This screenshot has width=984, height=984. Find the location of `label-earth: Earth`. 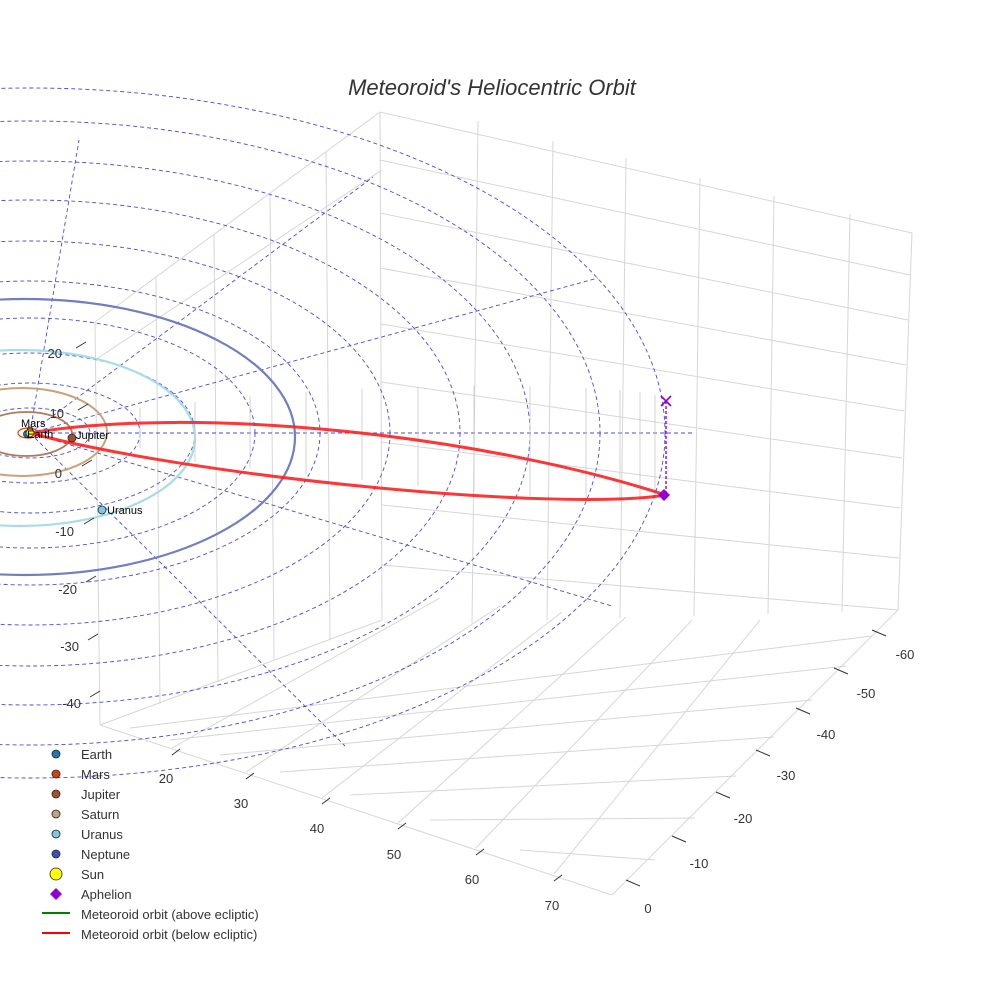

label-earth: Earth is located at coordinates (40, 435).